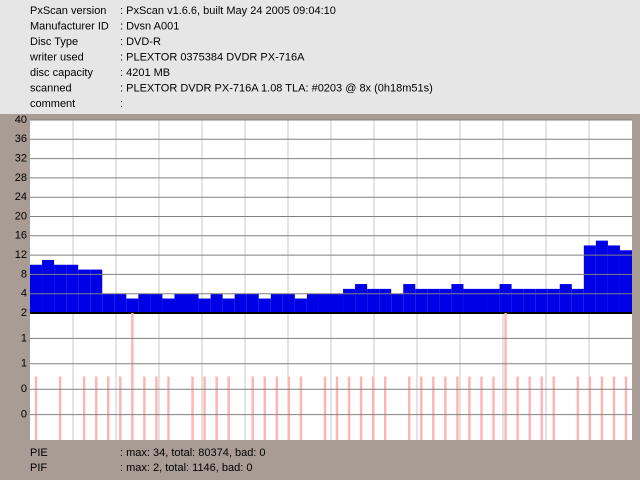  I want to click on y-tick-label: 36, so click(21, 139).